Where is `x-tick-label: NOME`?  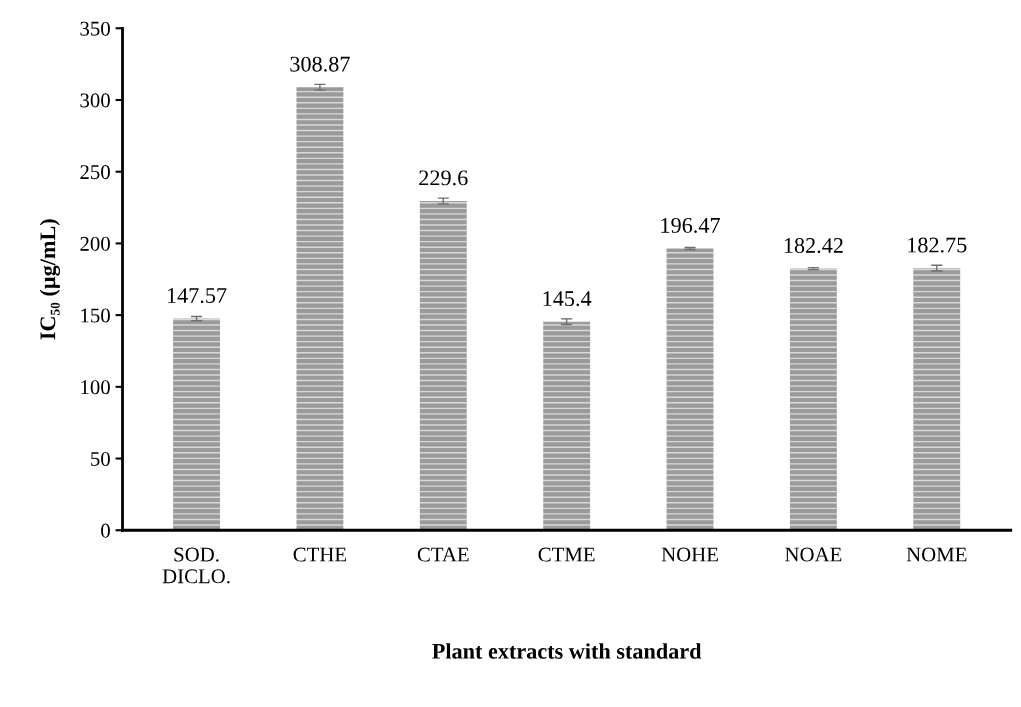 x-tick-label: NOME is located at coordinates (936, 554).